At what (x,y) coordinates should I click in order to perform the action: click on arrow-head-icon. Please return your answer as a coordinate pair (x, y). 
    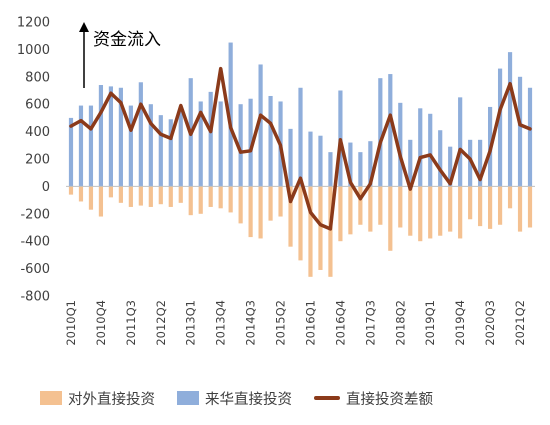
    Looking at the image, I should click on (84, 27).